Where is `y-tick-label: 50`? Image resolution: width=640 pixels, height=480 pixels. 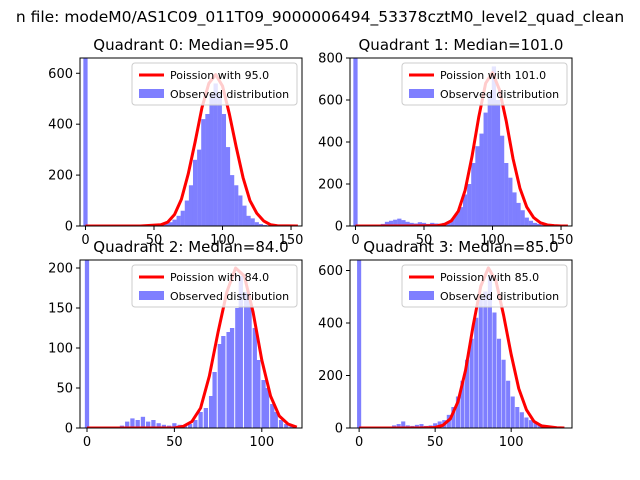 y-tick-label: 50 is located at coordinates (64, 389).